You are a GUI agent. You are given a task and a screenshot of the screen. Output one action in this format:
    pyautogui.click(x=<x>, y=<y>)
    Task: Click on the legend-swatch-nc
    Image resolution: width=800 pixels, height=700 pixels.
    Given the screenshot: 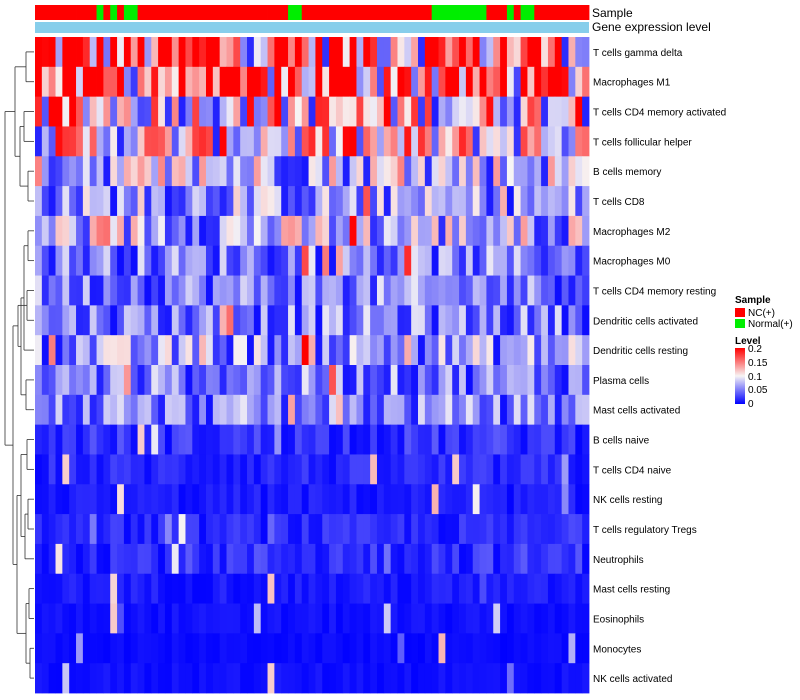 What is the action you would take?
    pyautogui.click(x=740, y=312)
    